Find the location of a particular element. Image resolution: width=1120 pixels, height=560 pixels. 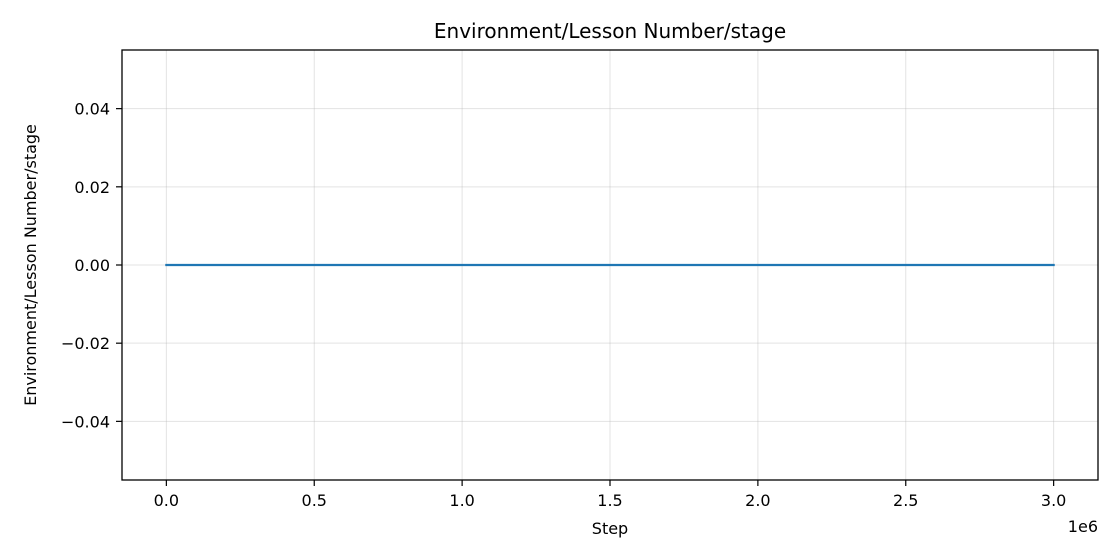

x-tick-label: 1.5 is located at coordinates (609, 500).